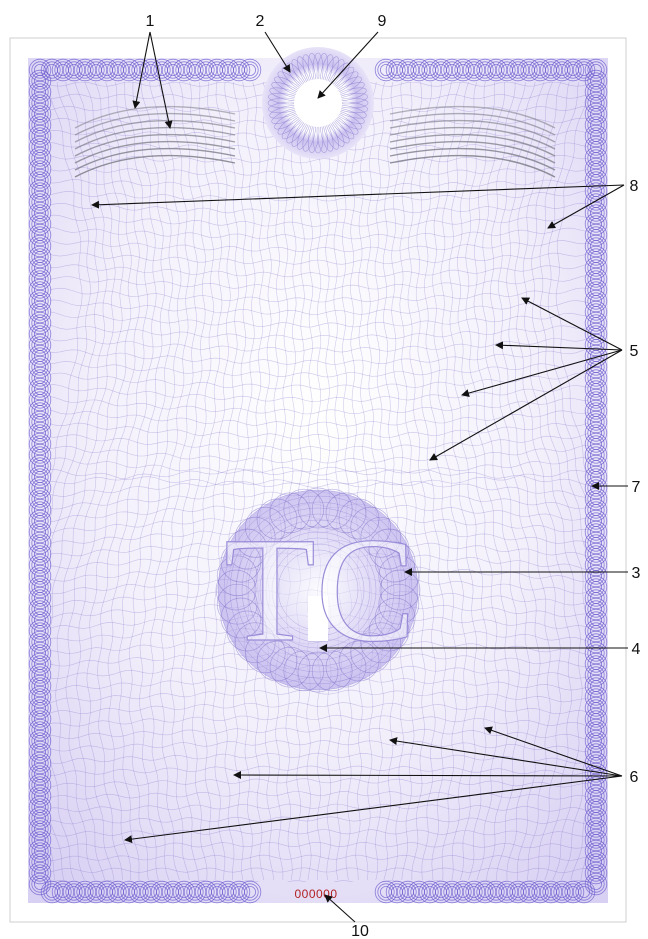 The image size is (648, 939). I want to click on center-emblem, so click(318, 590).